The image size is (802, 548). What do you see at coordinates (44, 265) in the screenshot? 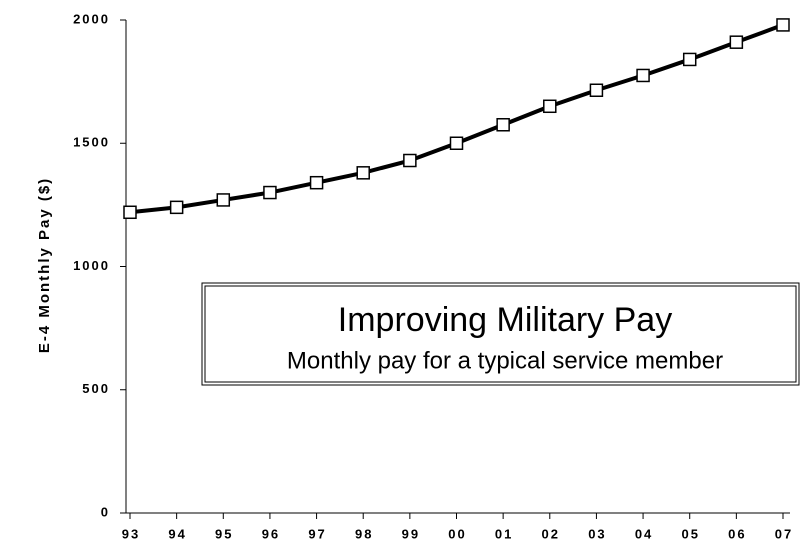
I see `y-axis-label: E-4 Monthly Pay ($)` at bounding box center [44, 265].